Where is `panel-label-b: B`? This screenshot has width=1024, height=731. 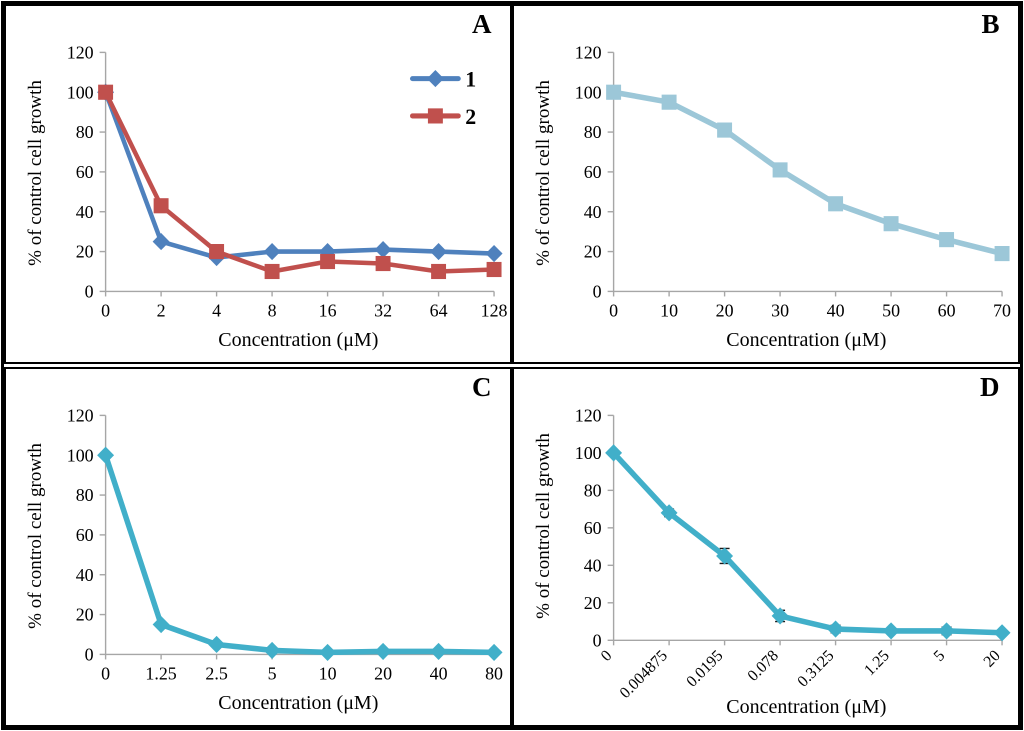
panel-label-b: B is located at coordinates (990, 24).